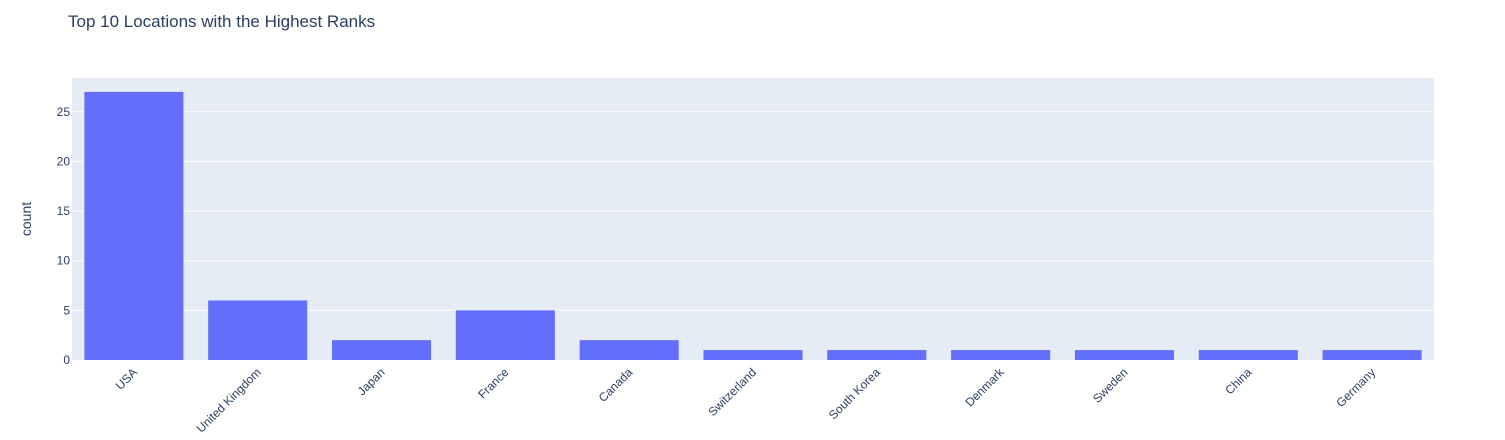 This screenshot has height=440, width=1505. What do you see at coordinates (493, 383) in the screenshot?
I see `x-tick-label: France` at bounding box center [493, 383].